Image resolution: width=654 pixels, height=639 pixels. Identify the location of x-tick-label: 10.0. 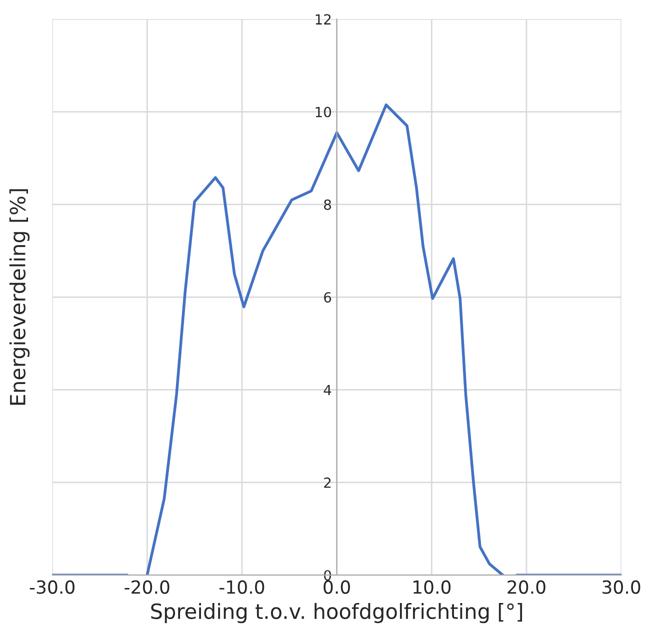
(432, 587).